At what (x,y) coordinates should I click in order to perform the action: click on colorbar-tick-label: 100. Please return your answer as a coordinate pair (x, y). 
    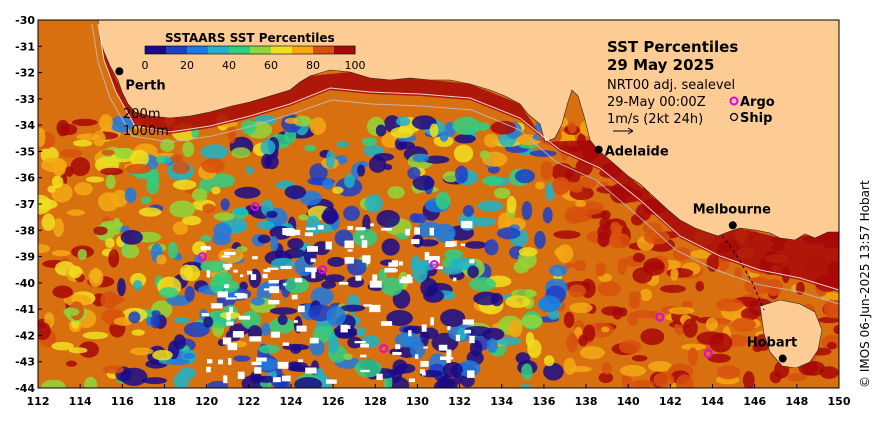
    Looking at the image, I should click on (355, 65).